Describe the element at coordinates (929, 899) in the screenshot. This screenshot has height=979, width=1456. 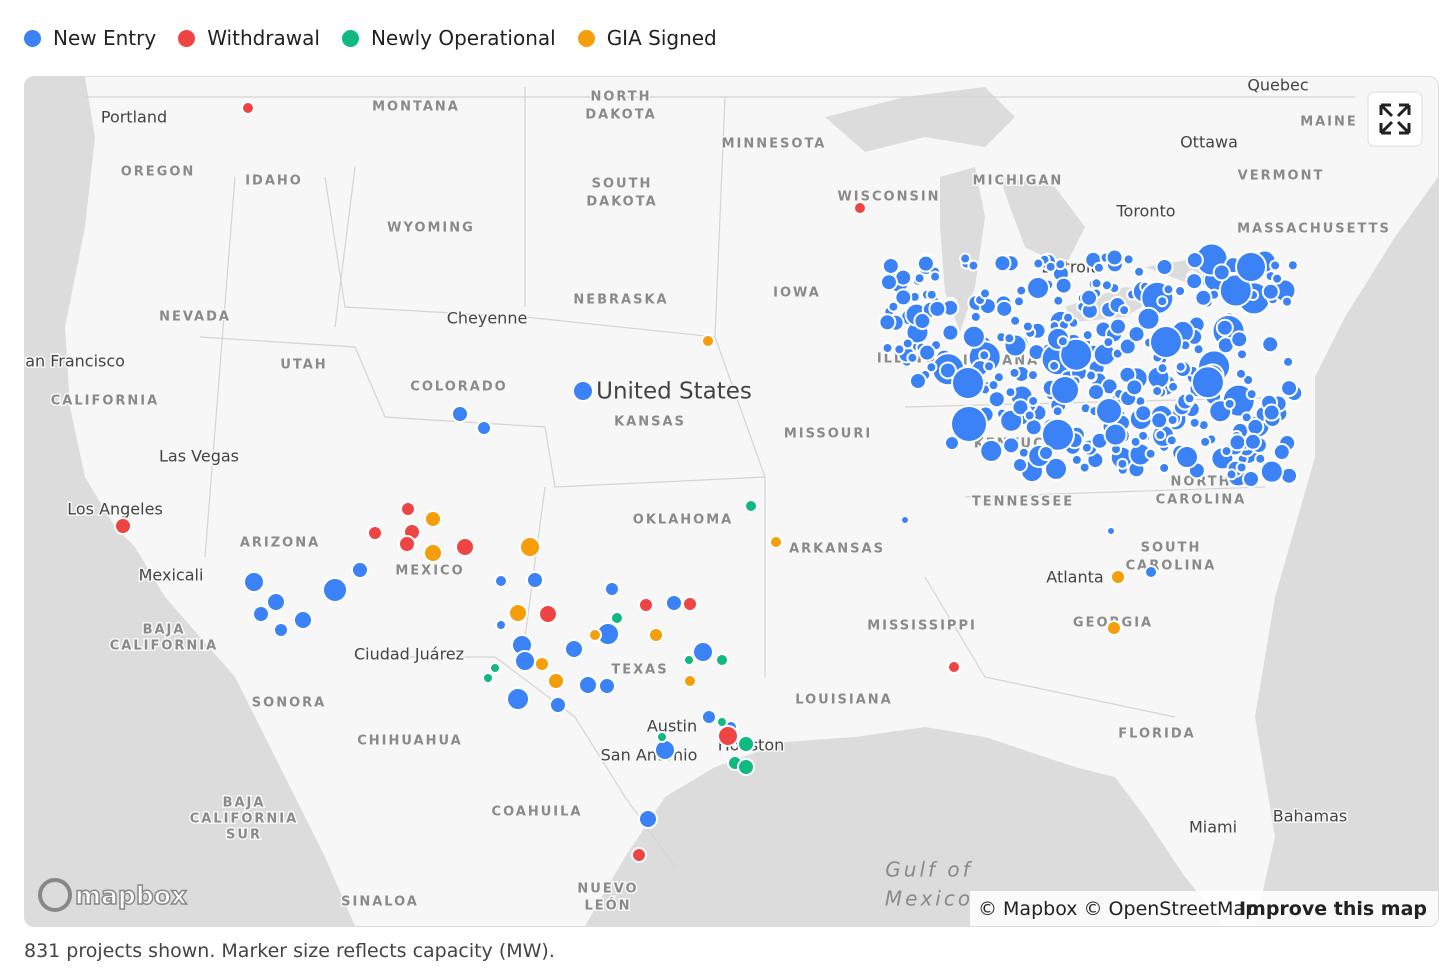
I see `place-label: Mexico` at that location.